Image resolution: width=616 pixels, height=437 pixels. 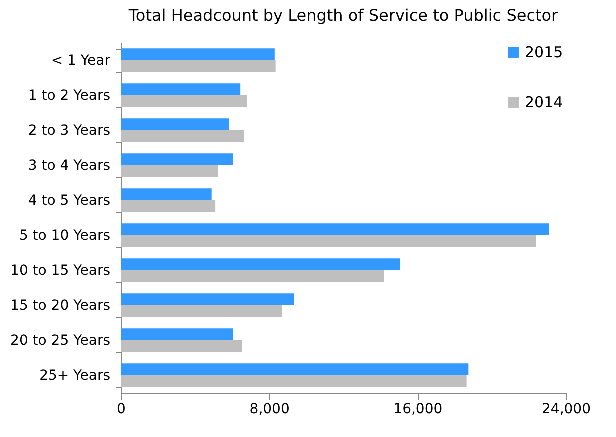 I want to click on y-tick-label: 4 to 5 Years, so click(x=69, y=201).